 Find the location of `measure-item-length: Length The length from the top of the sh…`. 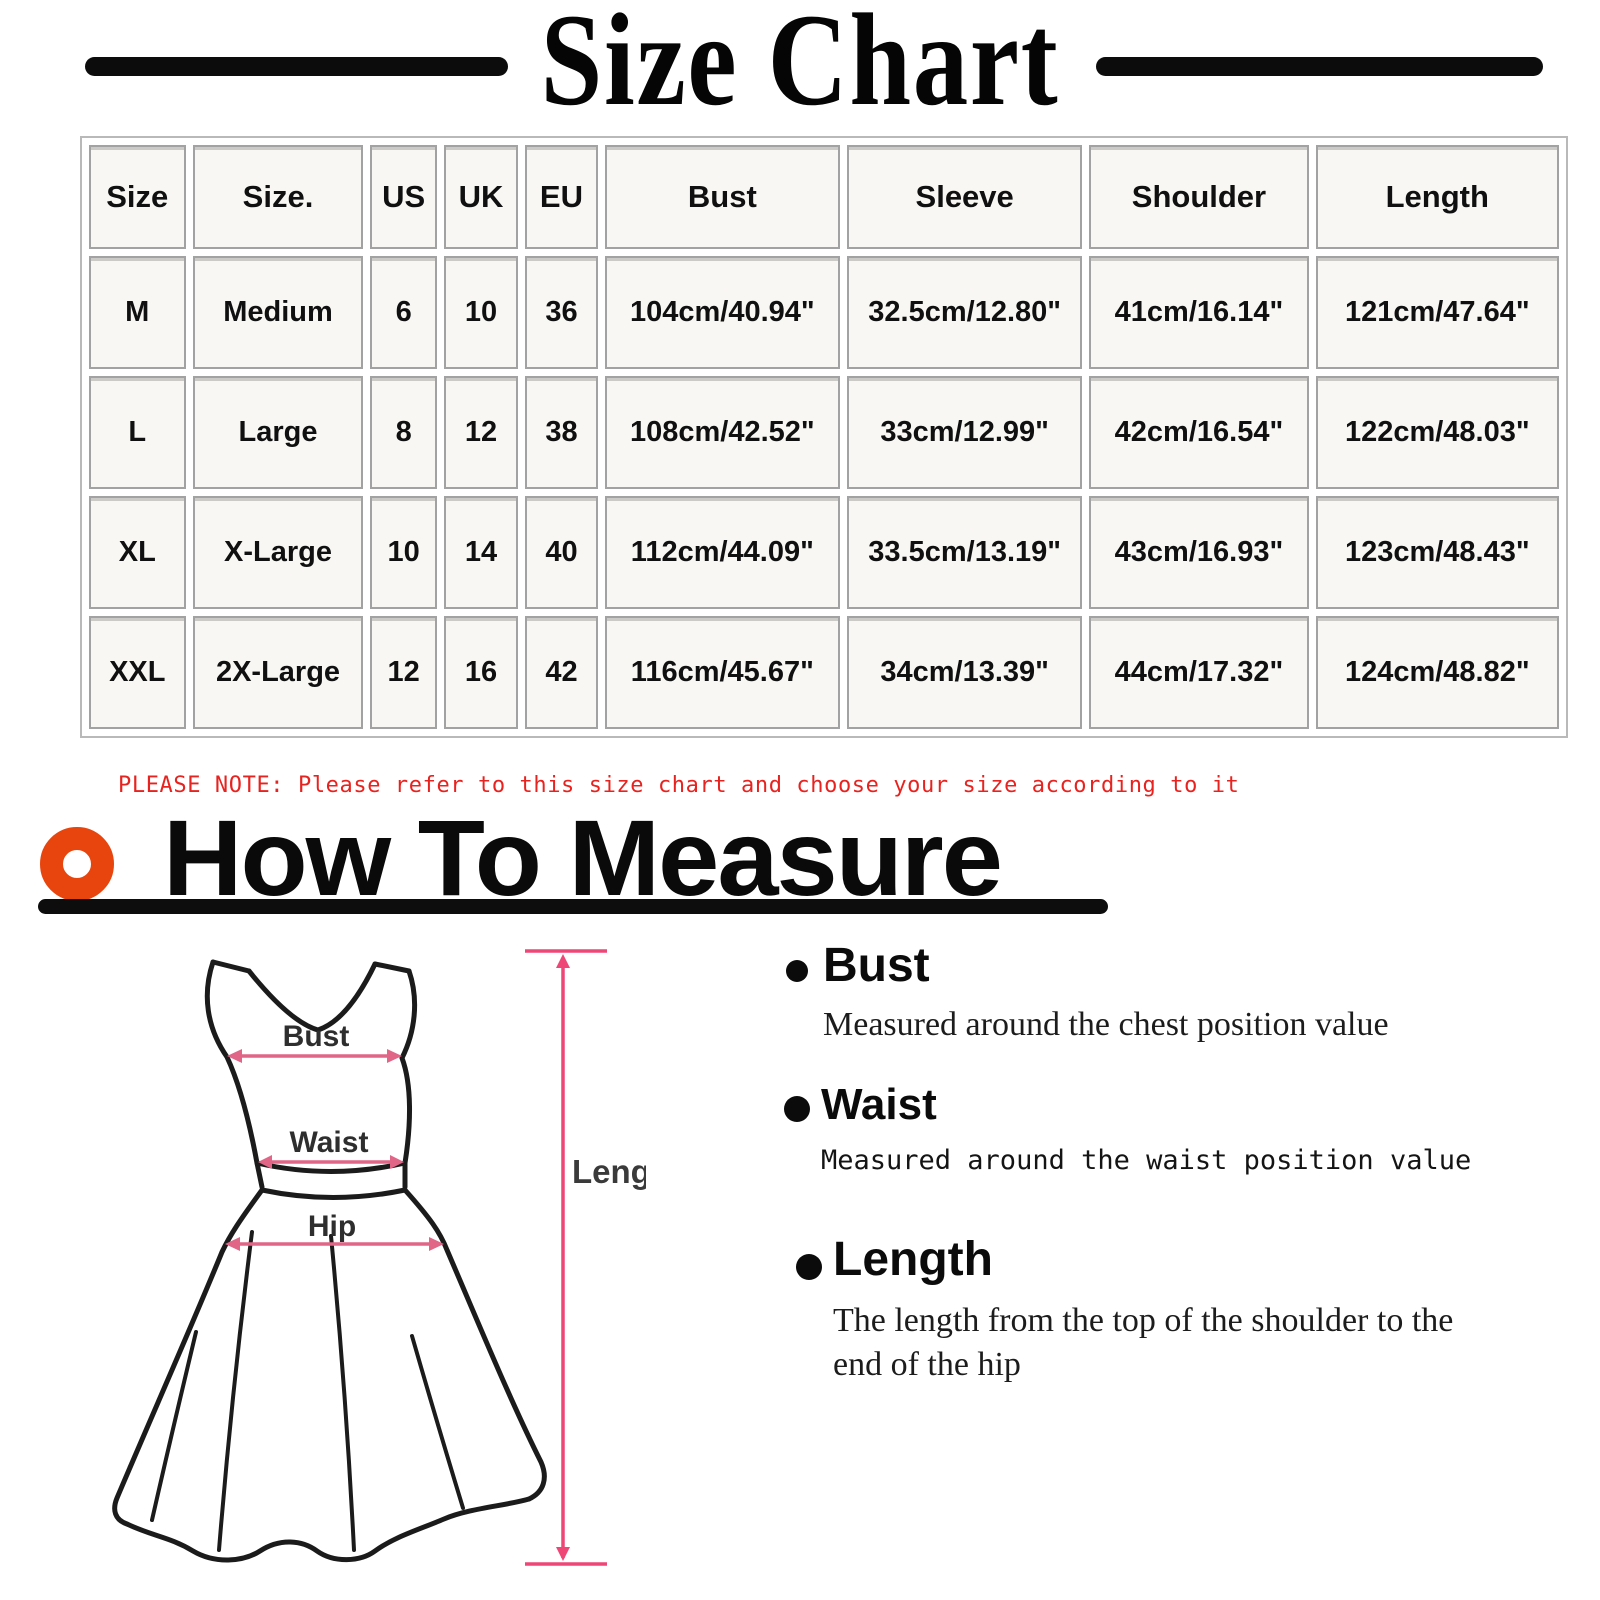

measure-item-length: Length The length from the top of the sh… is located at coordinates (1150, 1310).